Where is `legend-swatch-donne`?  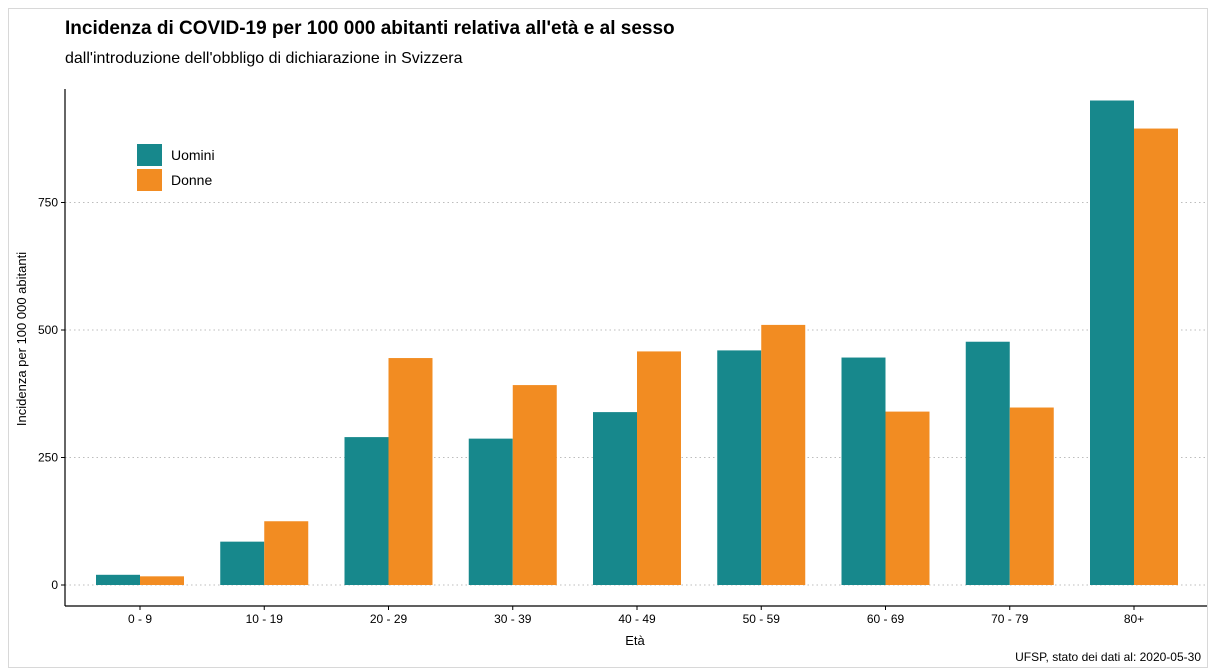 legend-swatch-donne is located at coordinates (149, 180).